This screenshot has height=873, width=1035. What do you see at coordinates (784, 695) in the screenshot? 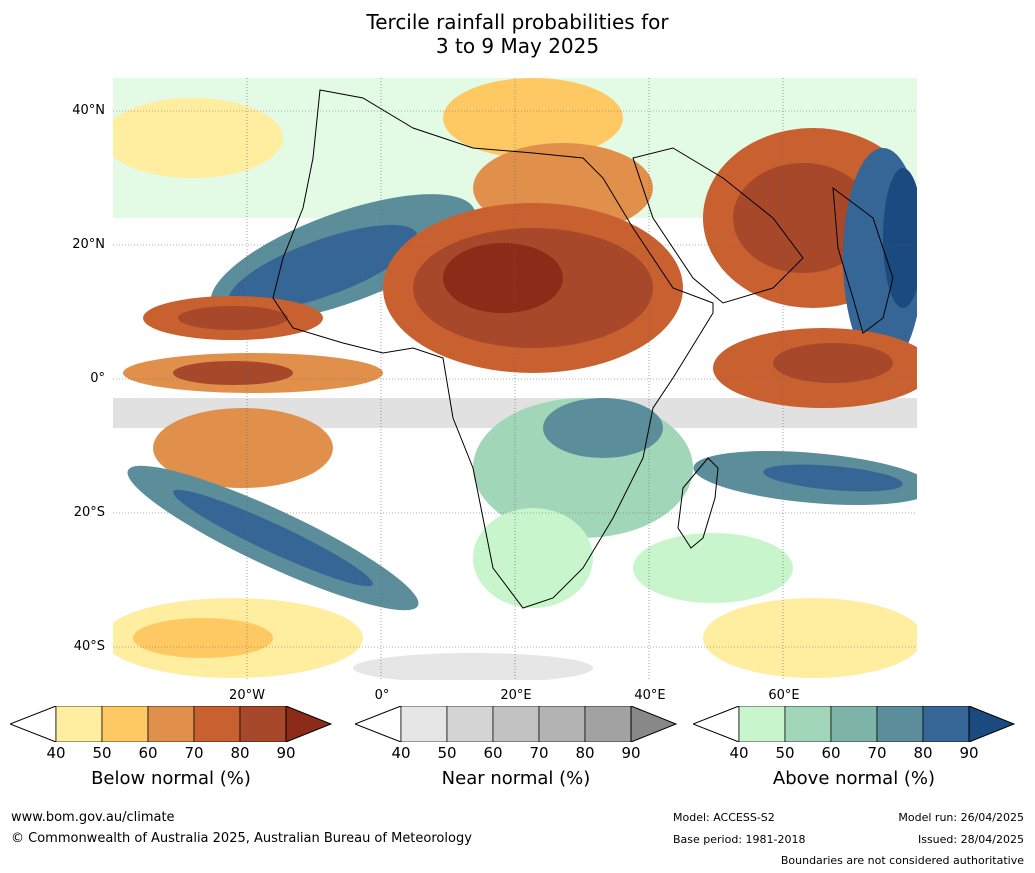
I see `lon-label-60e: 60°E` at bounding box center [784, 695].